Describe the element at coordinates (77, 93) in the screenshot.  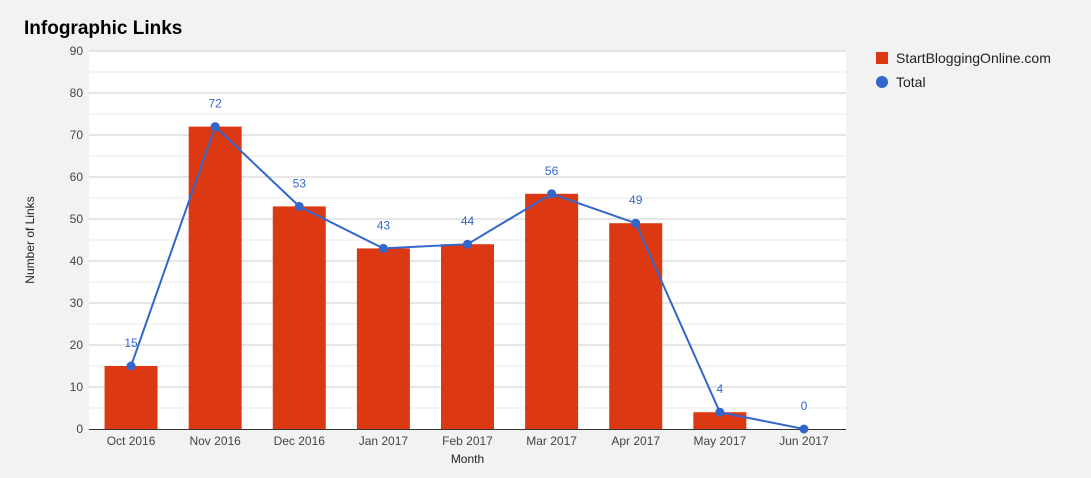
I see `y-tick-label: 80` at that location.